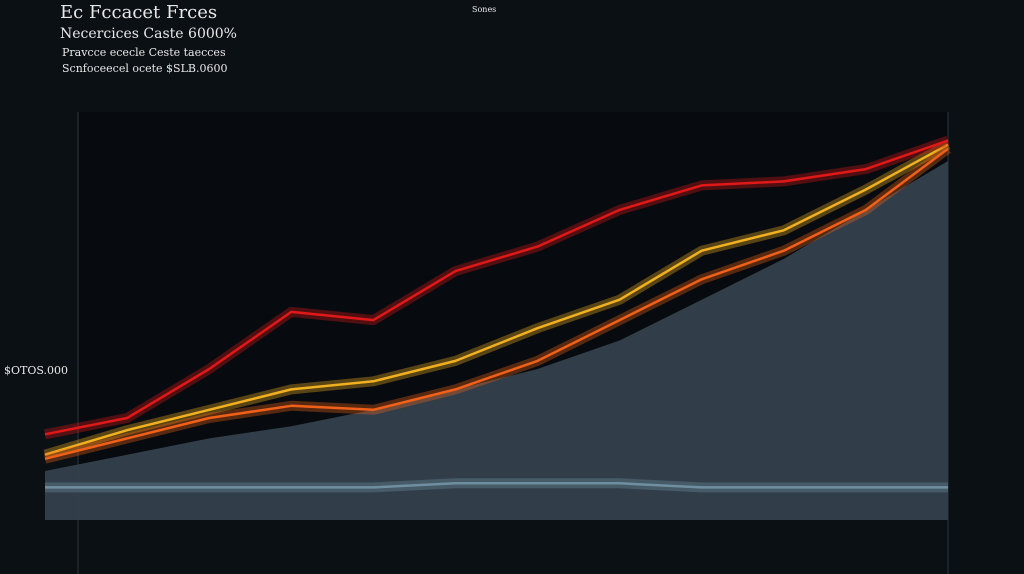  I want to click on line, so click(496, 485).